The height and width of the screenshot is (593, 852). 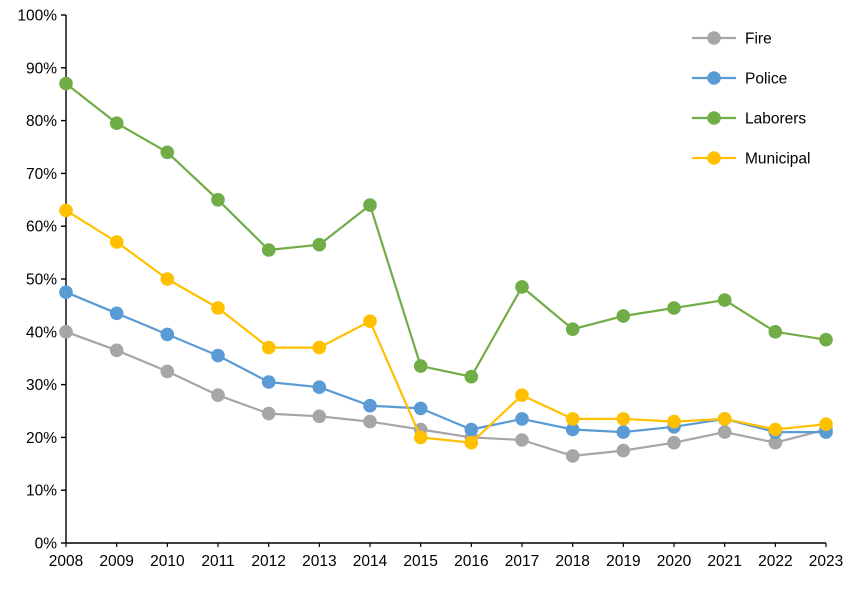 What do you see at coordinates (41, 174) in the screenshot?
I see `y-tick-label: 70%` at bounding box center [41, 174].